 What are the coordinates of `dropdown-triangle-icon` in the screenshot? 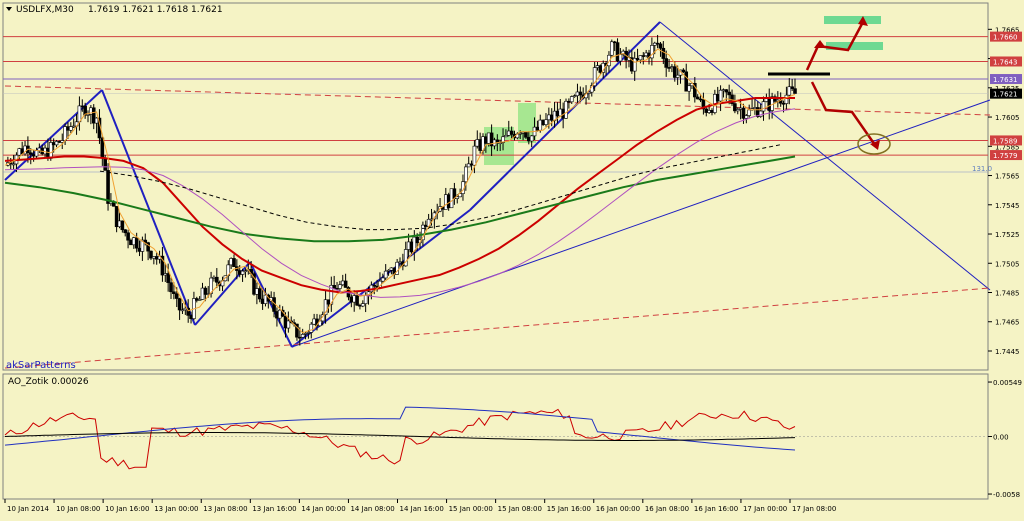 It's located at (9, 9).